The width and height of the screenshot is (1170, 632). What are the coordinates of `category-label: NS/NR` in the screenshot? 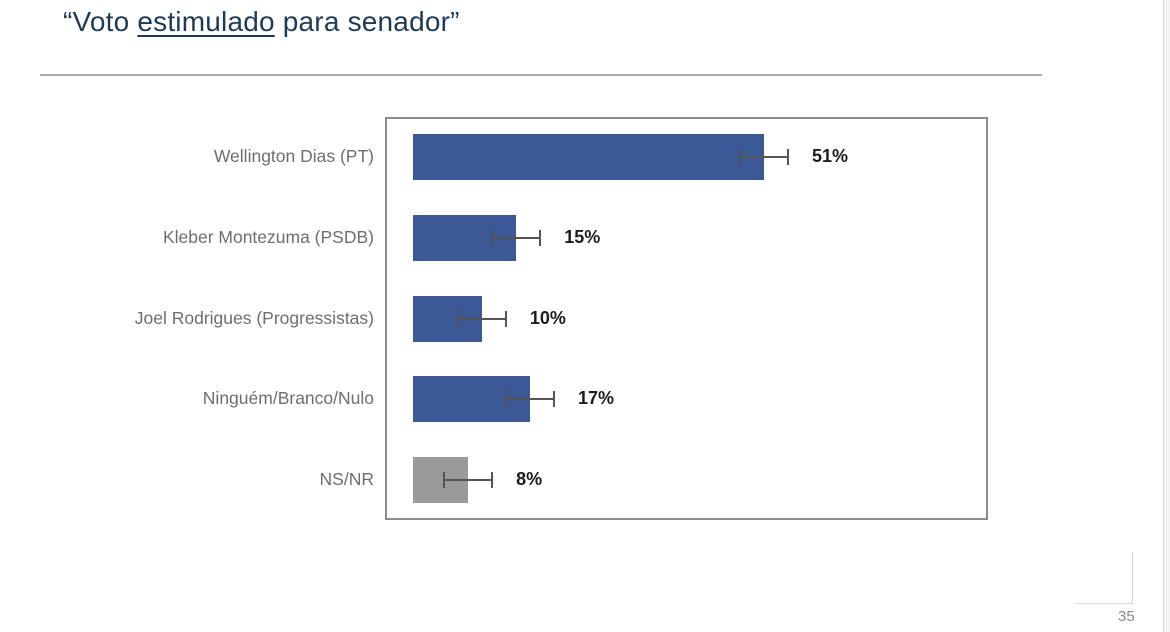 It's located at (346, 478).